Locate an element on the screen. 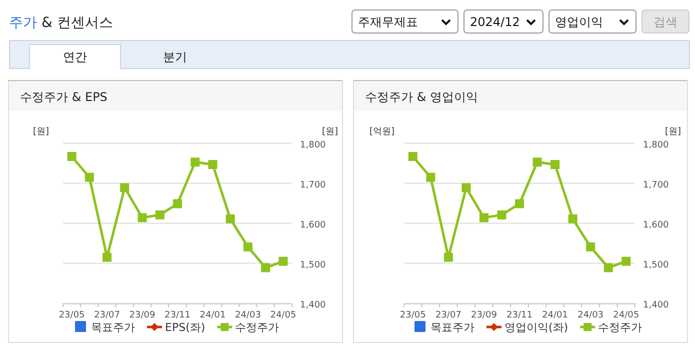 This screenshot has width=695, height=349. select: 주재무제표 is located at coordinates (405, 22).